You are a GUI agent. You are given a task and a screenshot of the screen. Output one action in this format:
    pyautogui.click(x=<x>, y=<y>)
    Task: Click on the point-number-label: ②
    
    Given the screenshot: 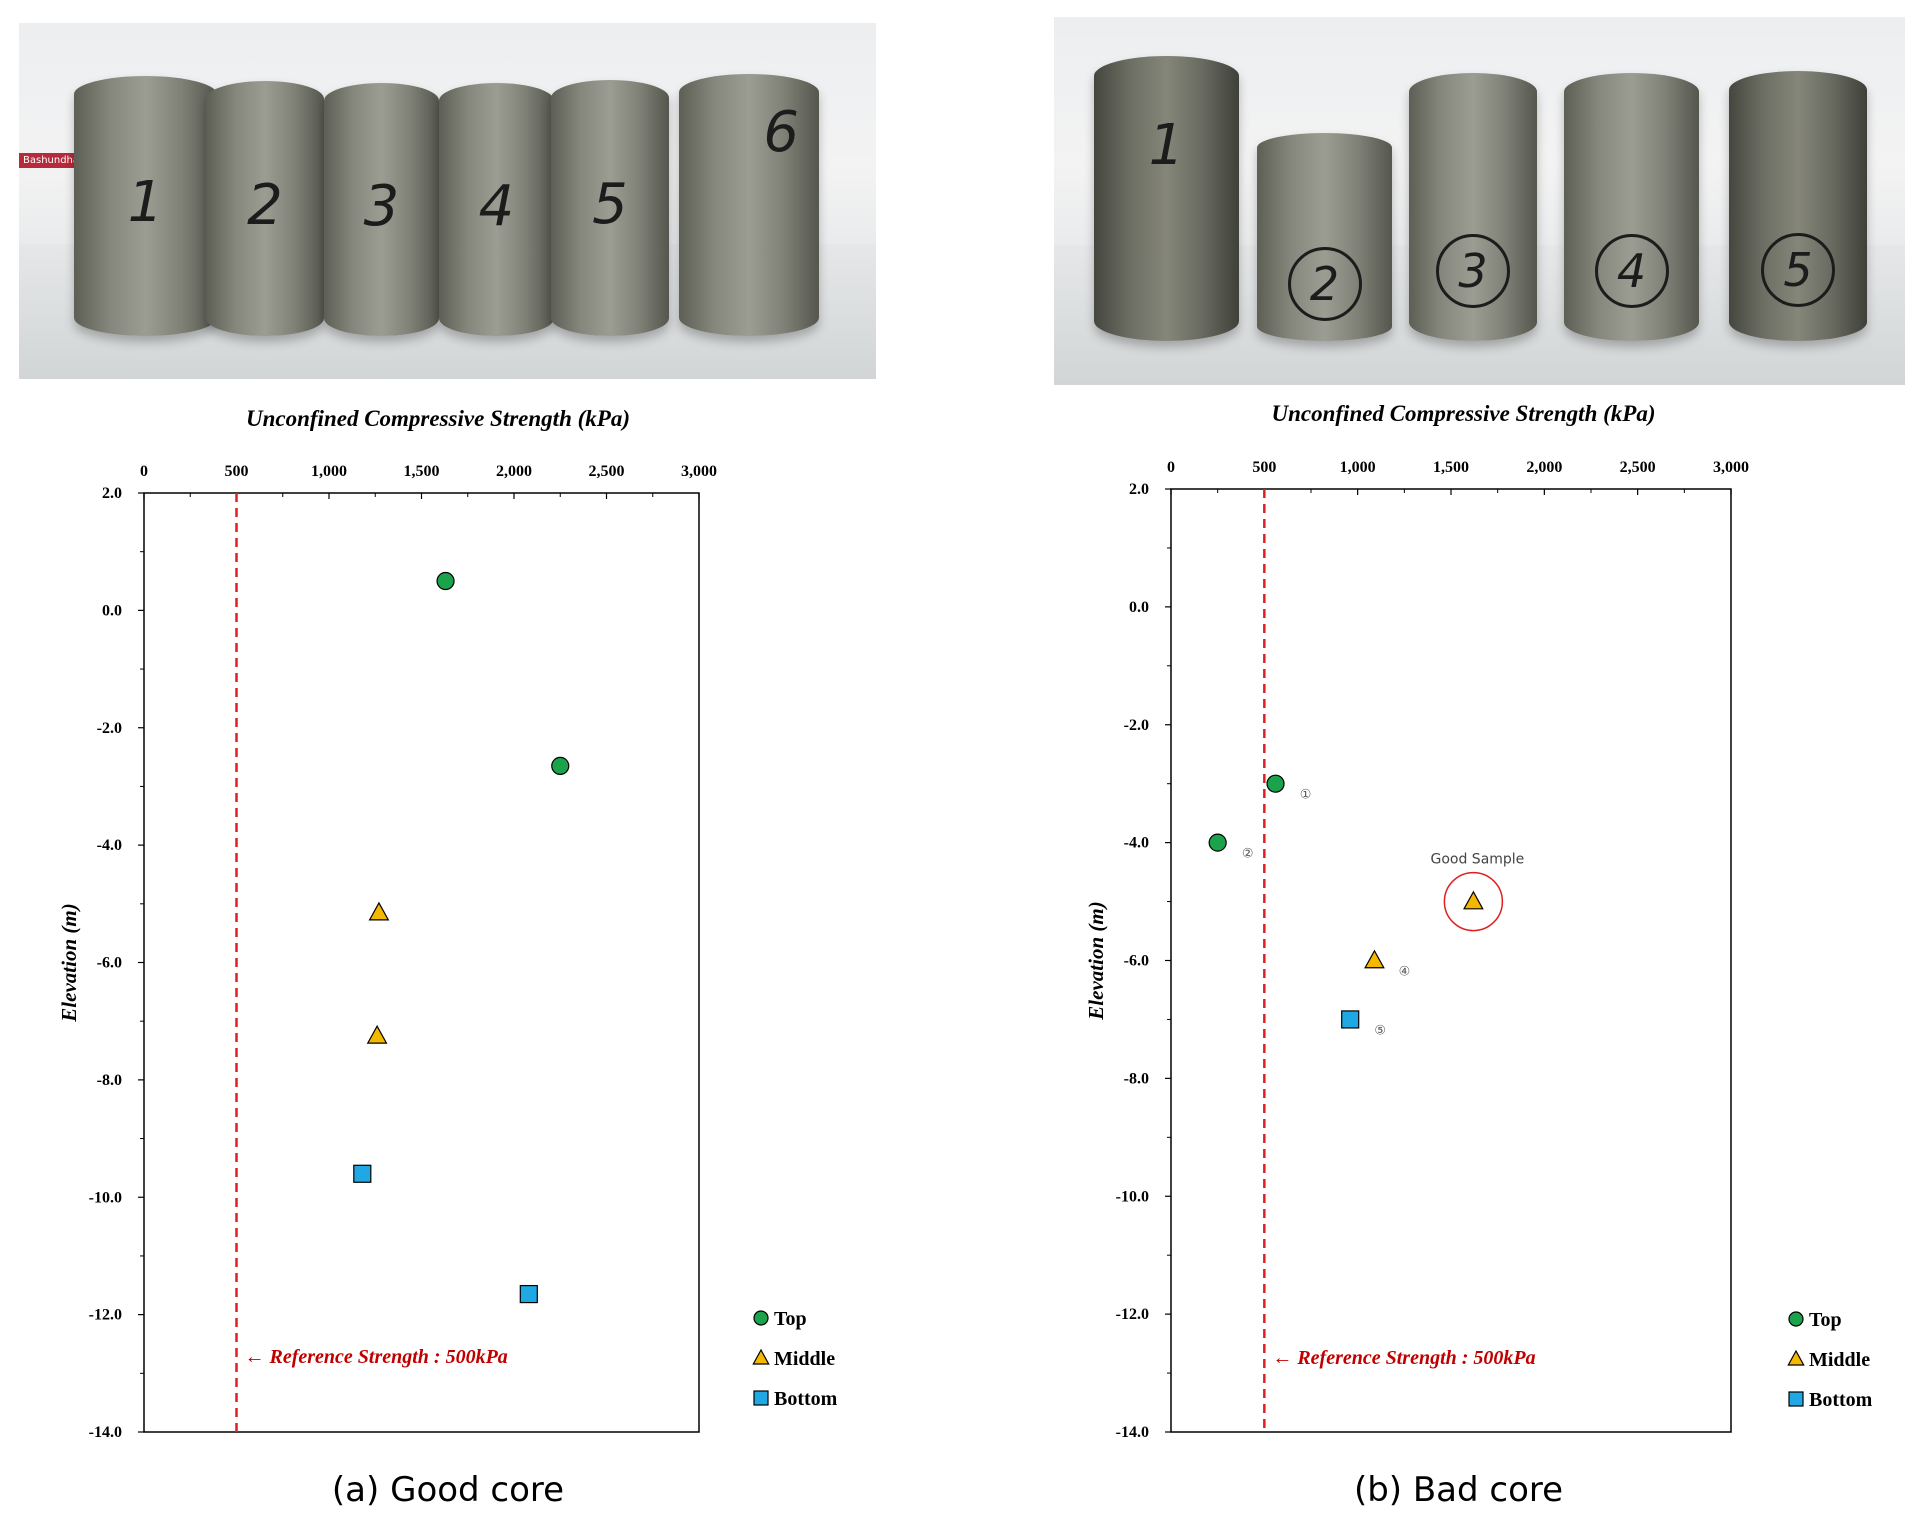 What is the action you would take?
    pyautogui.click(x=1248, y=854)
    